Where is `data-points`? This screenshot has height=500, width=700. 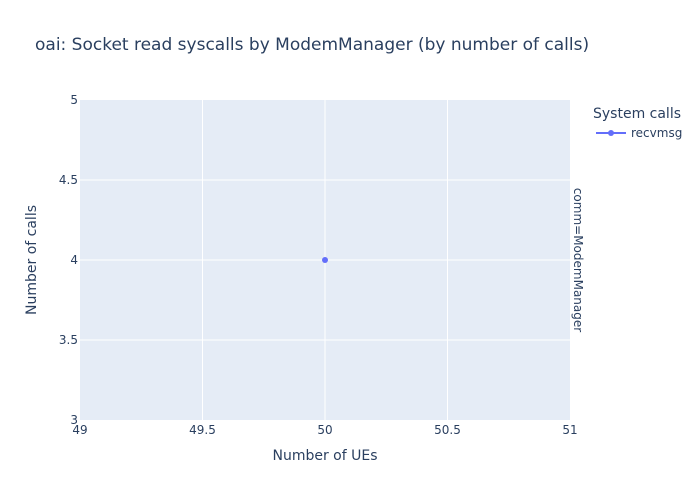 data-points is located at coordinates (325, 260).